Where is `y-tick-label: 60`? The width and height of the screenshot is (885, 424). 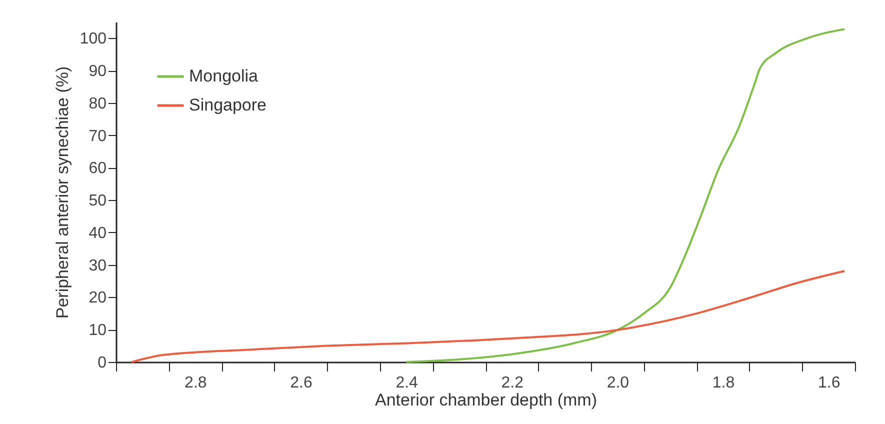
y-tick-label: 60 is located at coordinates (97, 169).